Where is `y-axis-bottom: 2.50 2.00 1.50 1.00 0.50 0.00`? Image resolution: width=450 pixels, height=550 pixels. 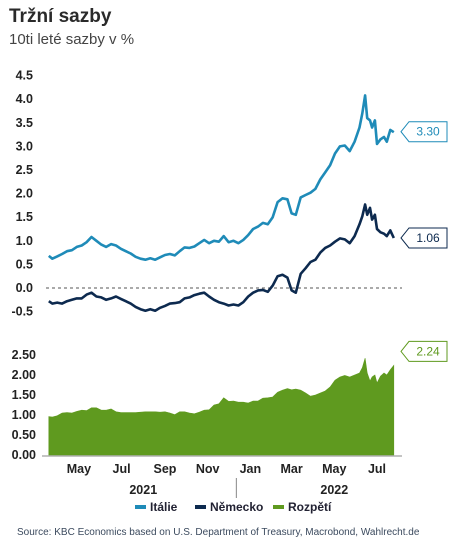
y-axis-bottom: 2.50 2.00 1.50 1.00 0.50 0.00 is located at coordinates (24, 405).